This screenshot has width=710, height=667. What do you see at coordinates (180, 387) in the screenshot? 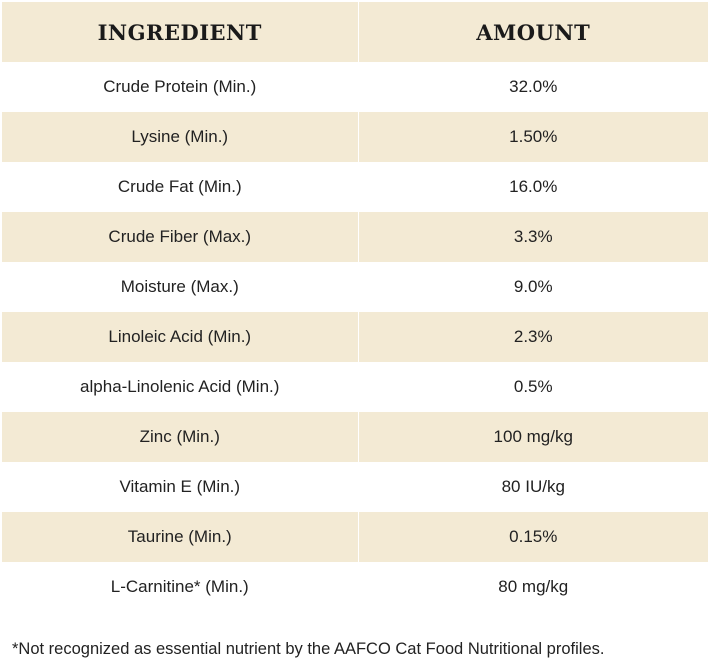
I see `ingredient-cell: alpha-Linolenic Acid (Min.)` at bounding box center [180, 387].